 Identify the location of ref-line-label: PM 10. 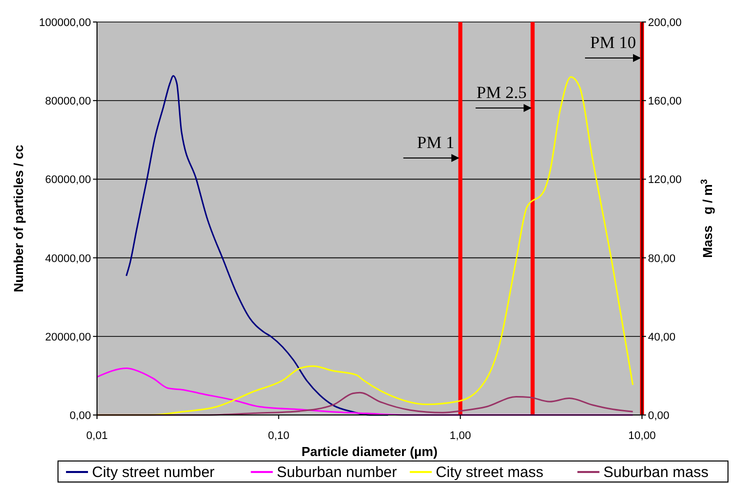
(613, 42).